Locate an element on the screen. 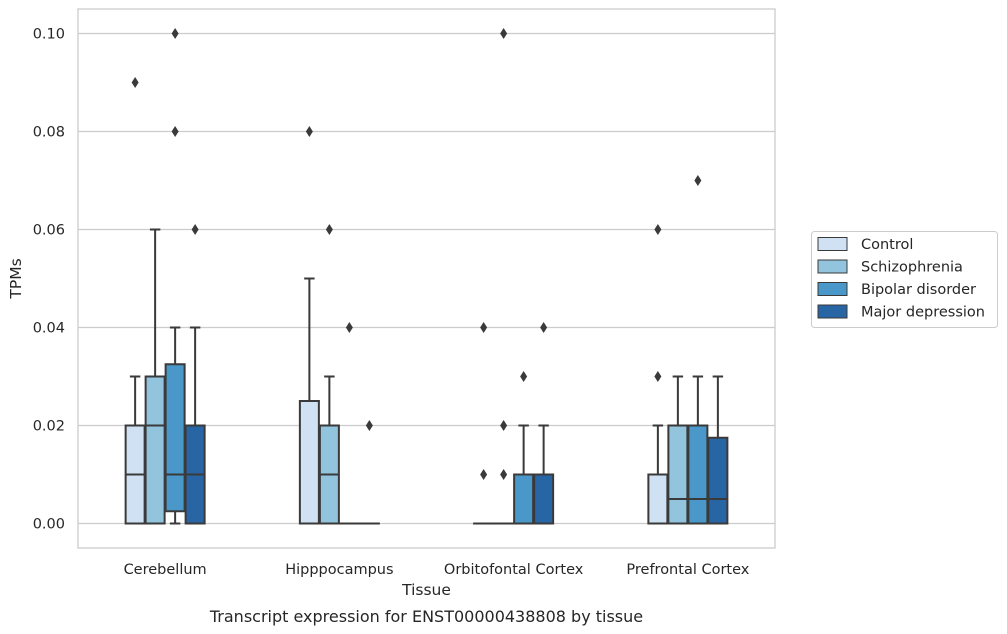  legend-item-major-depression: Major depression is located at coordinates (901, 312).